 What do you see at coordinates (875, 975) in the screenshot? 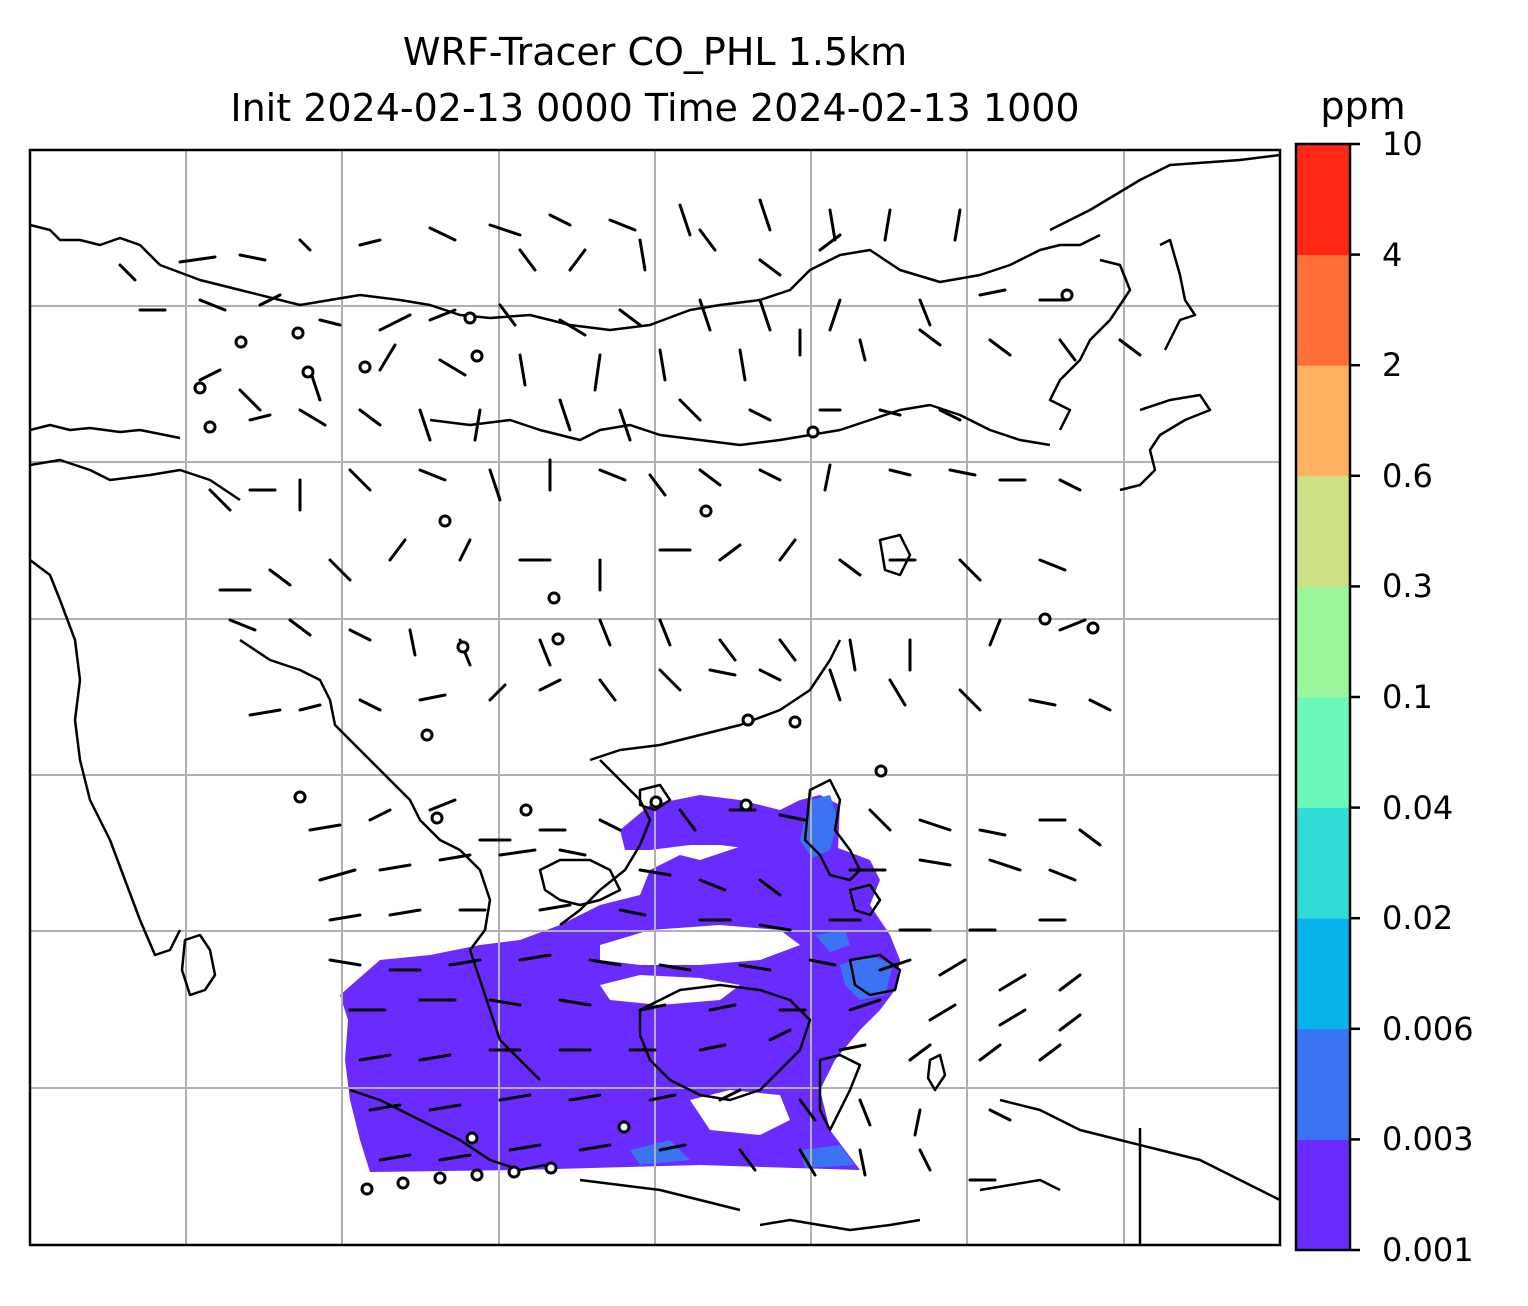
I see `philippines-mindanao` at bounding box center [875, 975].